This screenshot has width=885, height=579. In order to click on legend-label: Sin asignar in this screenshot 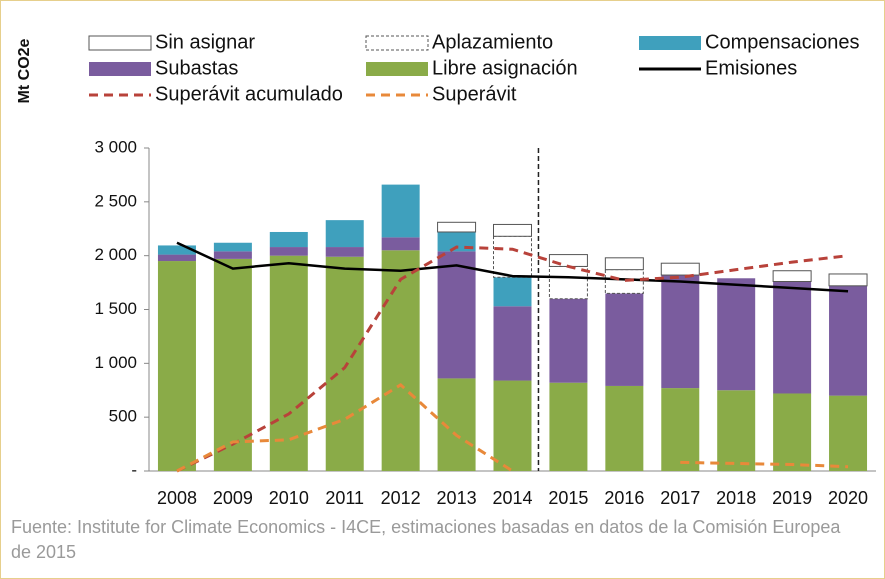, I will do `click(205, 42)`.